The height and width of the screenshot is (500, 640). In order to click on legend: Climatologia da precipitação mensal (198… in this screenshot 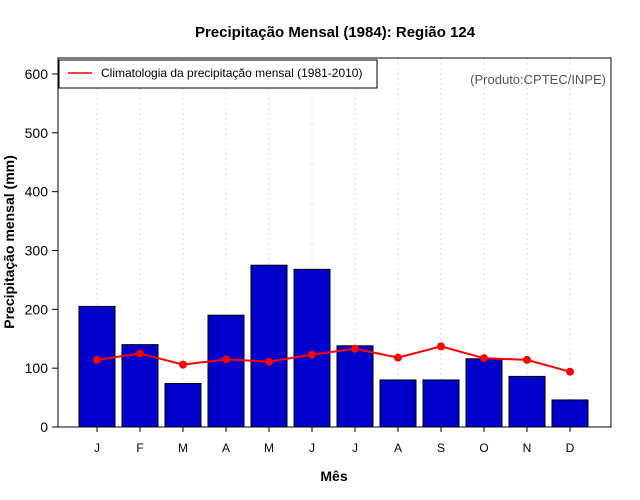, I will do `click(218, 74)`.